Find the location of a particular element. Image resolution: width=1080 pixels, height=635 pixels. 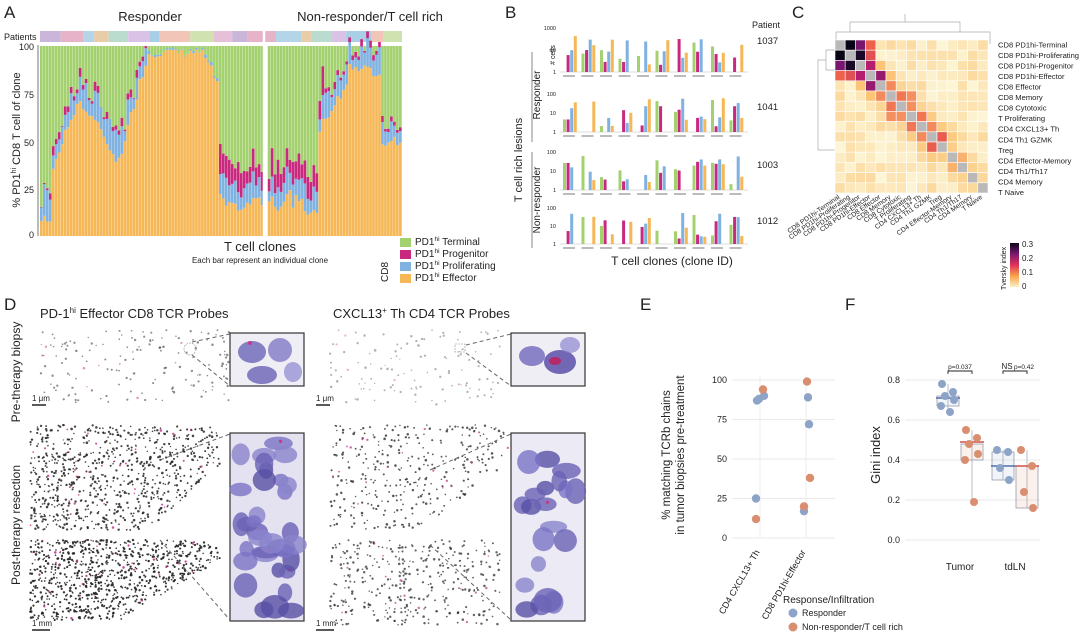

point-responder is located at coordinates (1000, 468).